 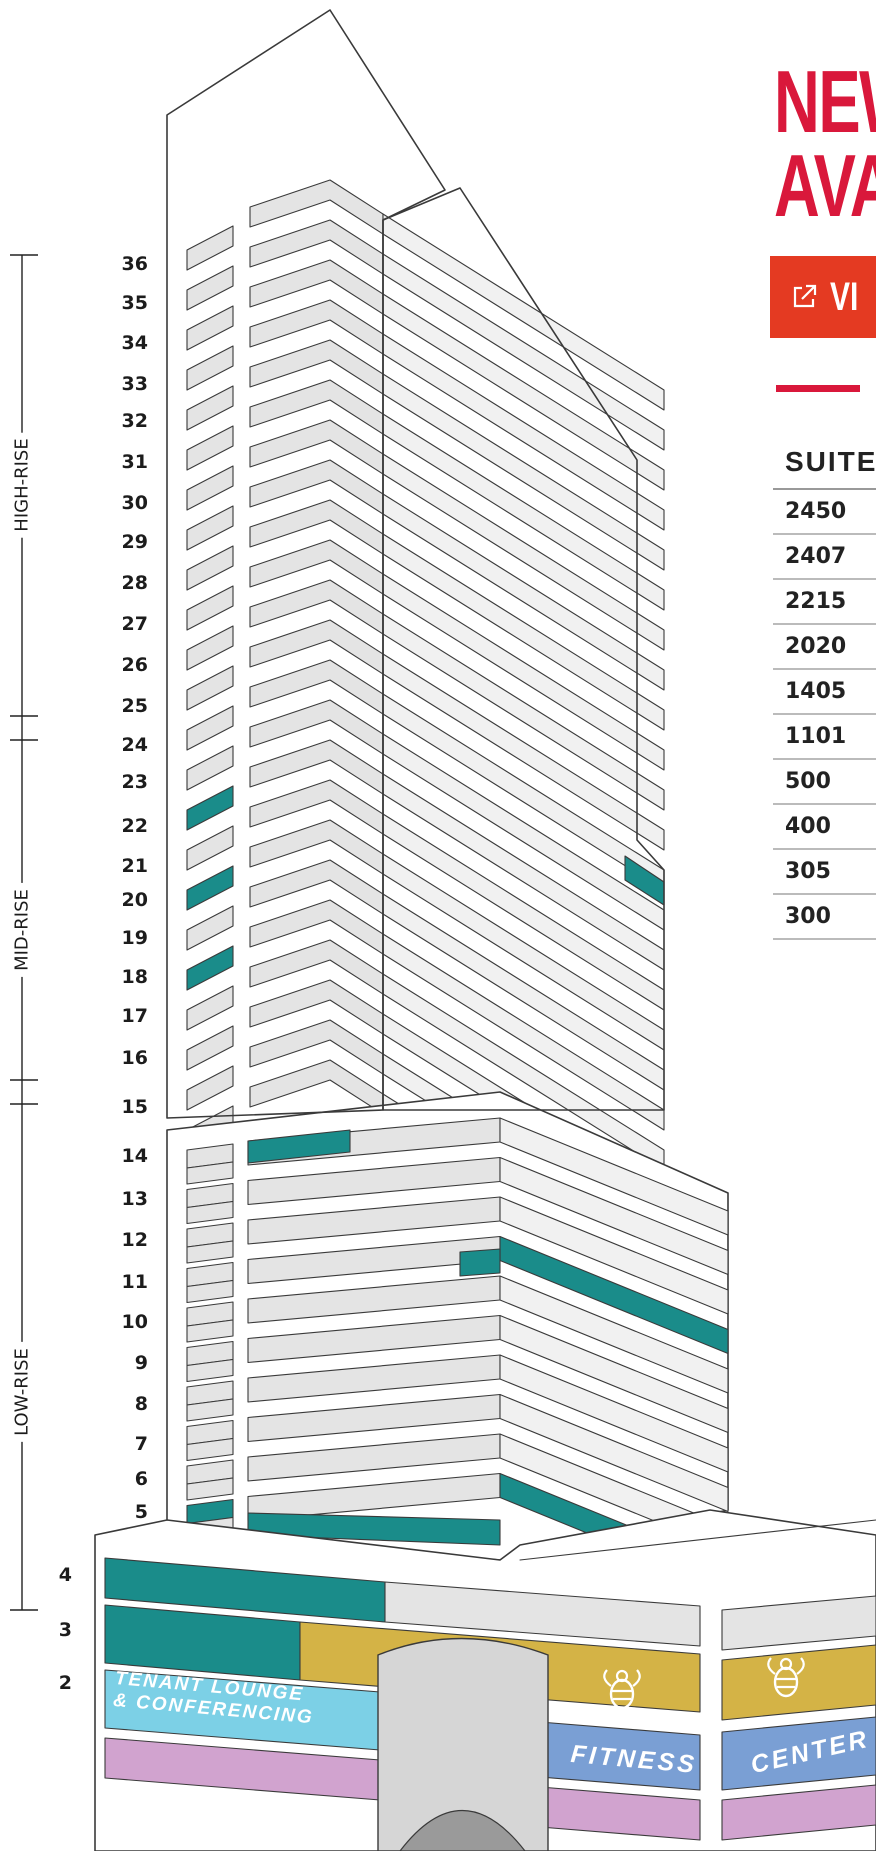 I want to click on zone-label-mid-rise: MID-RISE, so click(x=22, y=930).